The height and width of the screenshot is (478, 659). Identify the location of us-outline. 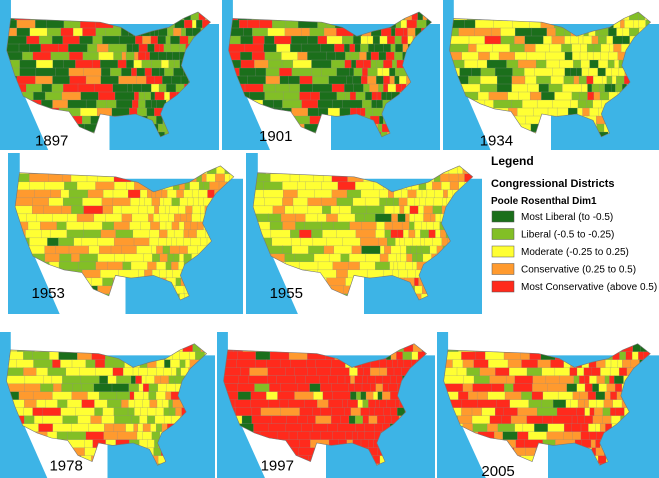
(325, 404).